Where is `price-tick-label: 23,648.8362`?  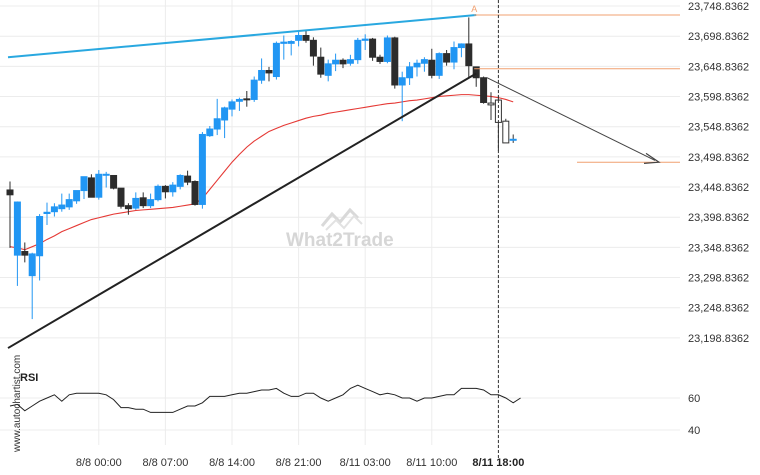 price-tick-label: 23,648.8362 is located at coordinates (718, 67).